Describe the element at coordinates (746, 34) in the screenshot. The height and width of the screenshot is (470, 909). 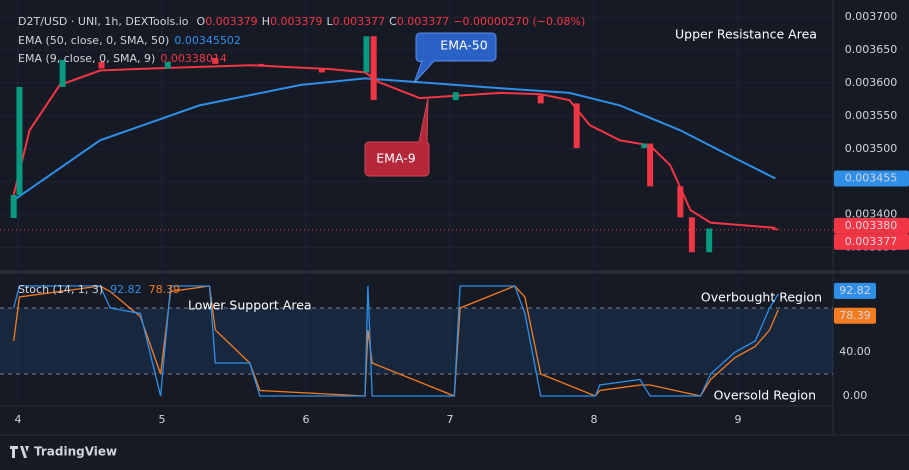
I see `annotation: Upper Resistance Area` at that location.